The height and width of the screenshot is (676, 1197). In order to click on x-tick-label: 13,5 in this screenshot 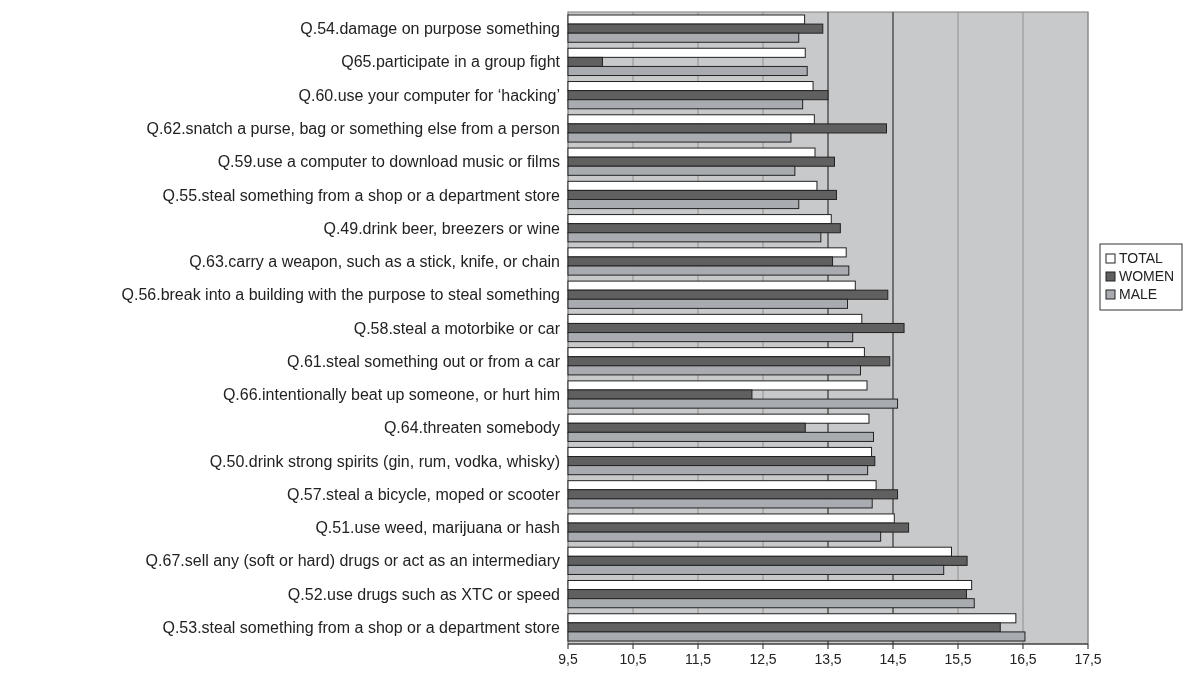, I will do `click(828, 659)`.